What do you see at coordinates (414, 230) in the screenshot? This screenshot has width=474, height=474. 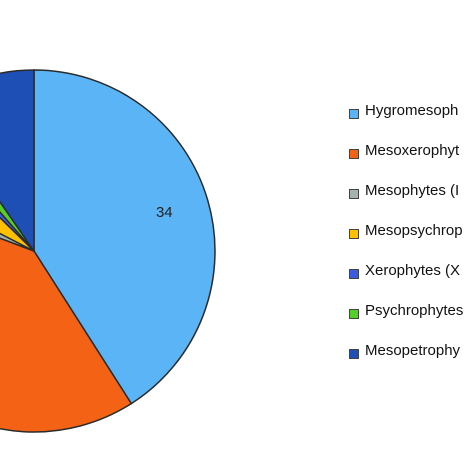 I see `legend-label-4: Mesopsychrop` at bounding box center [414, 230].